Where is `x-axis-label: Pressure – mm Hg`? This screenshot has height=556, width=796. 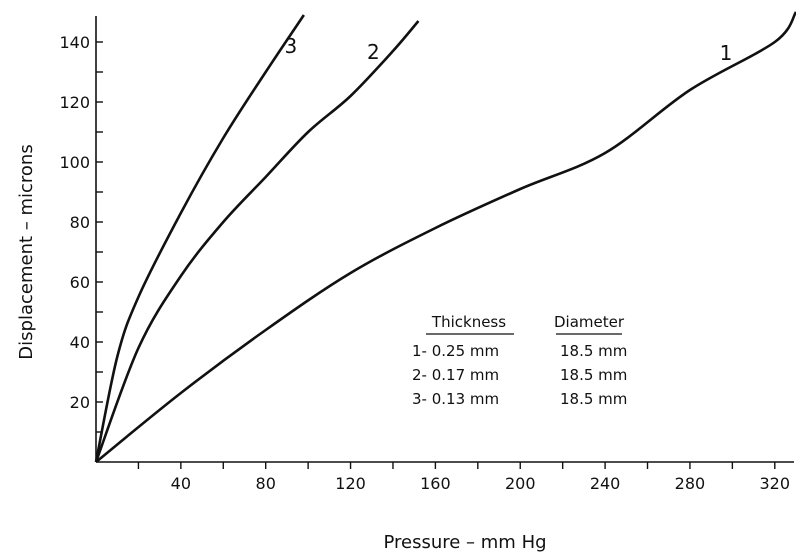 x-axis-label: Pressure – mm Hg is located at coordinates (464, 542).